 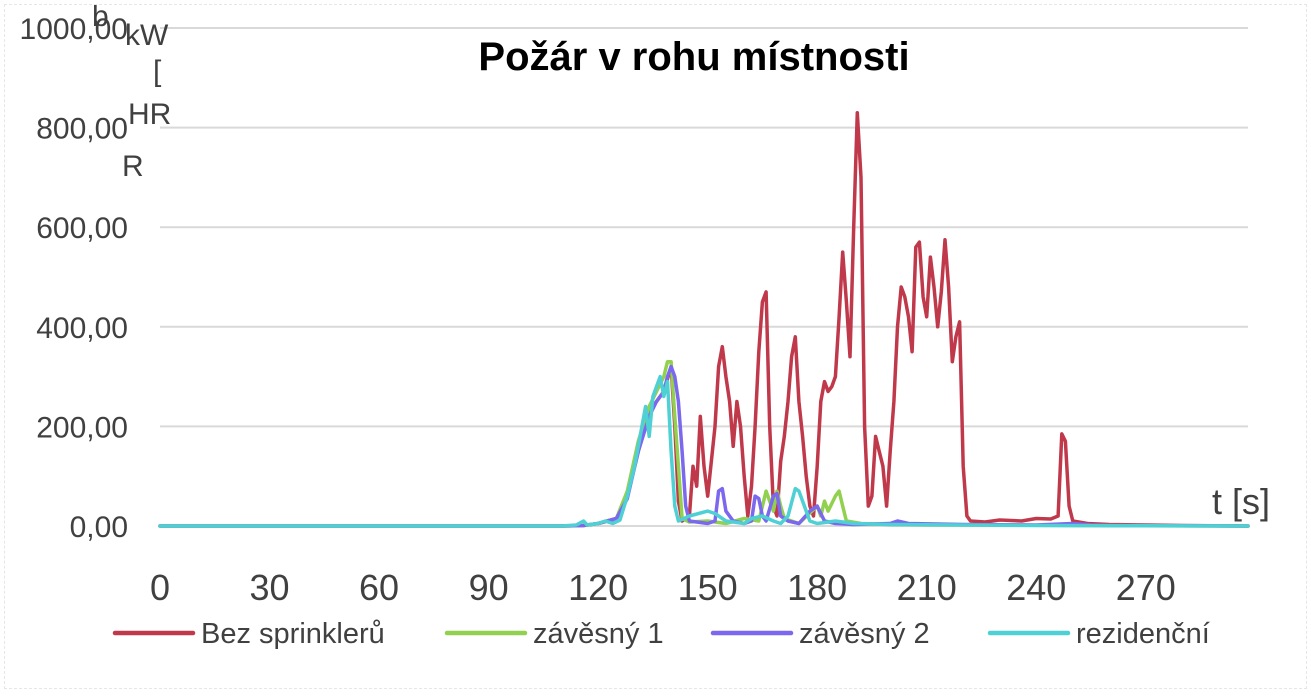 I want to click on y-tick-label: 400,00, so click(x=82, y=328).